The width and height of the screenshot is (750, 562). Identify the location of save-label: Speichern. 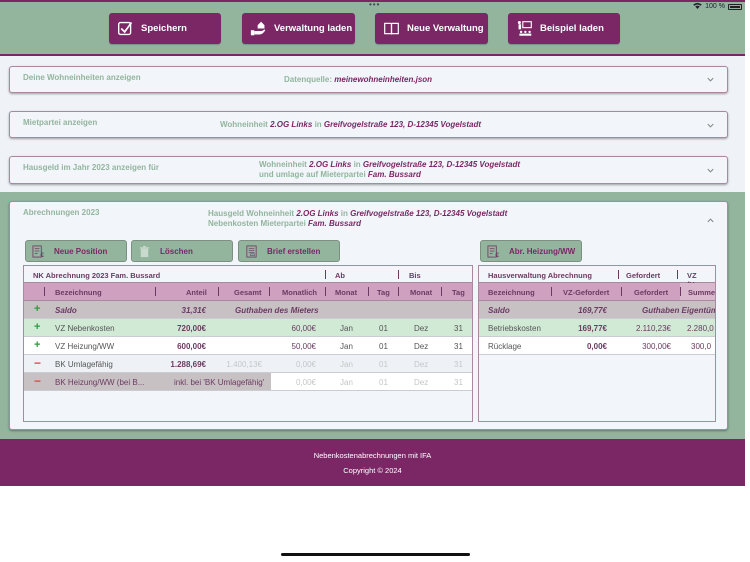
(164, 28).